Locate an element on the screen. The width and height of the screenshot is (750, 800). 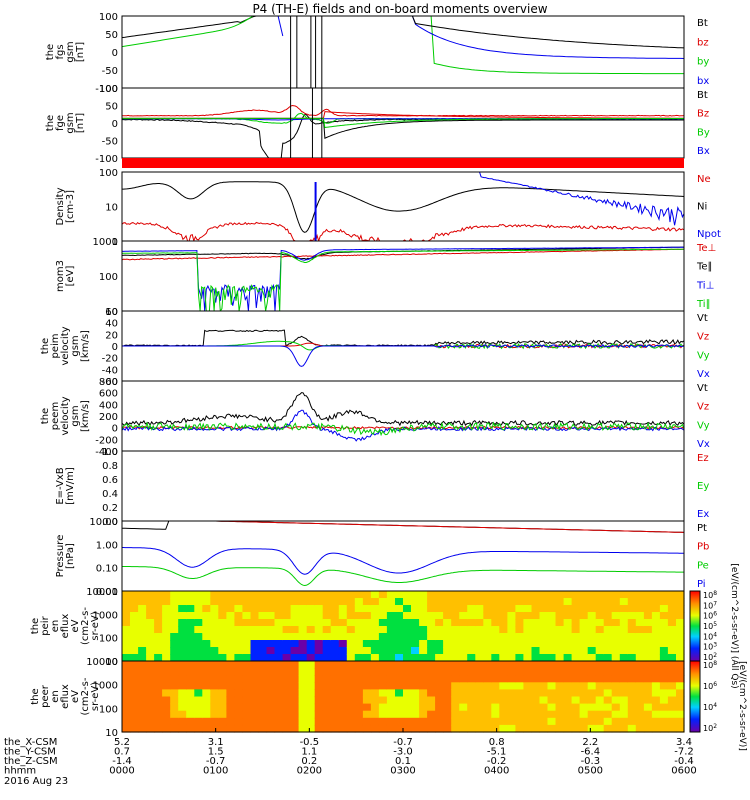
legend-2-Bz: Bz is located at coordinates (703, 114).